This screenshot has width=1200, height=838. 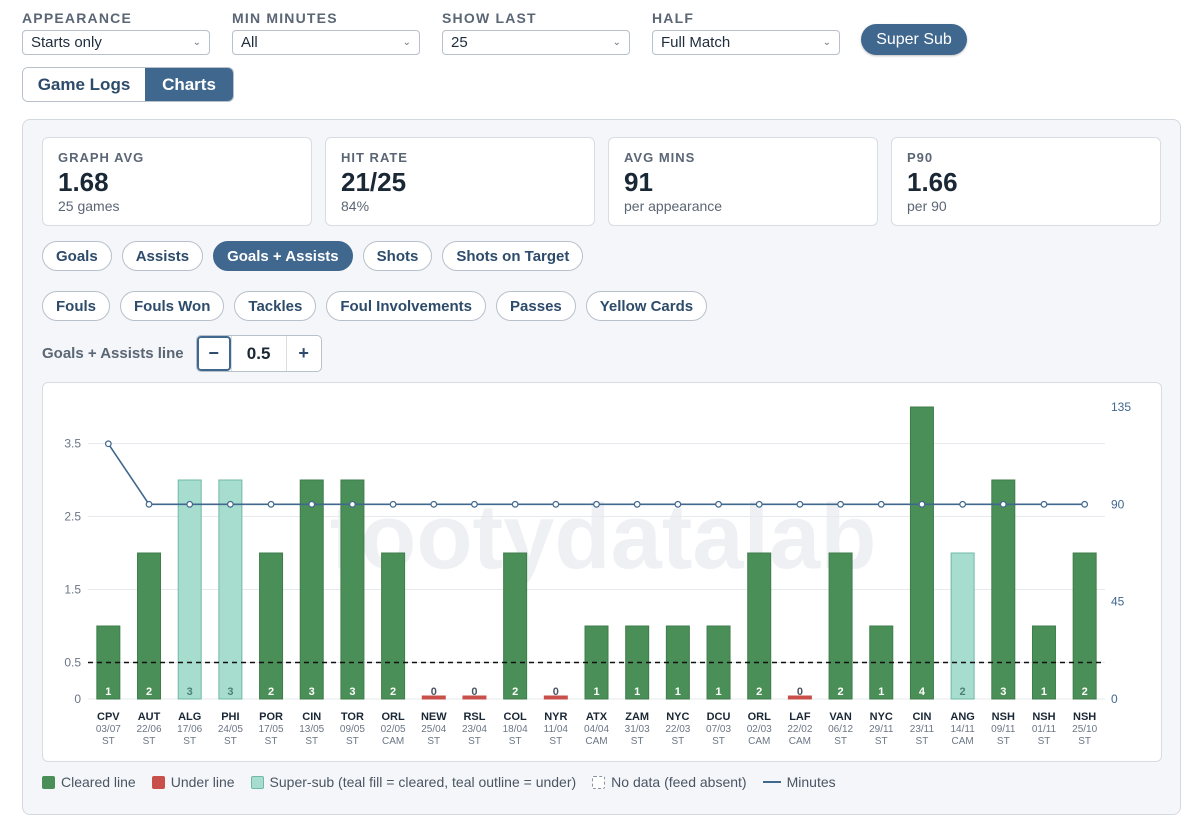 I want to click on bar-value-label: 0, so click(x=474, y=692).